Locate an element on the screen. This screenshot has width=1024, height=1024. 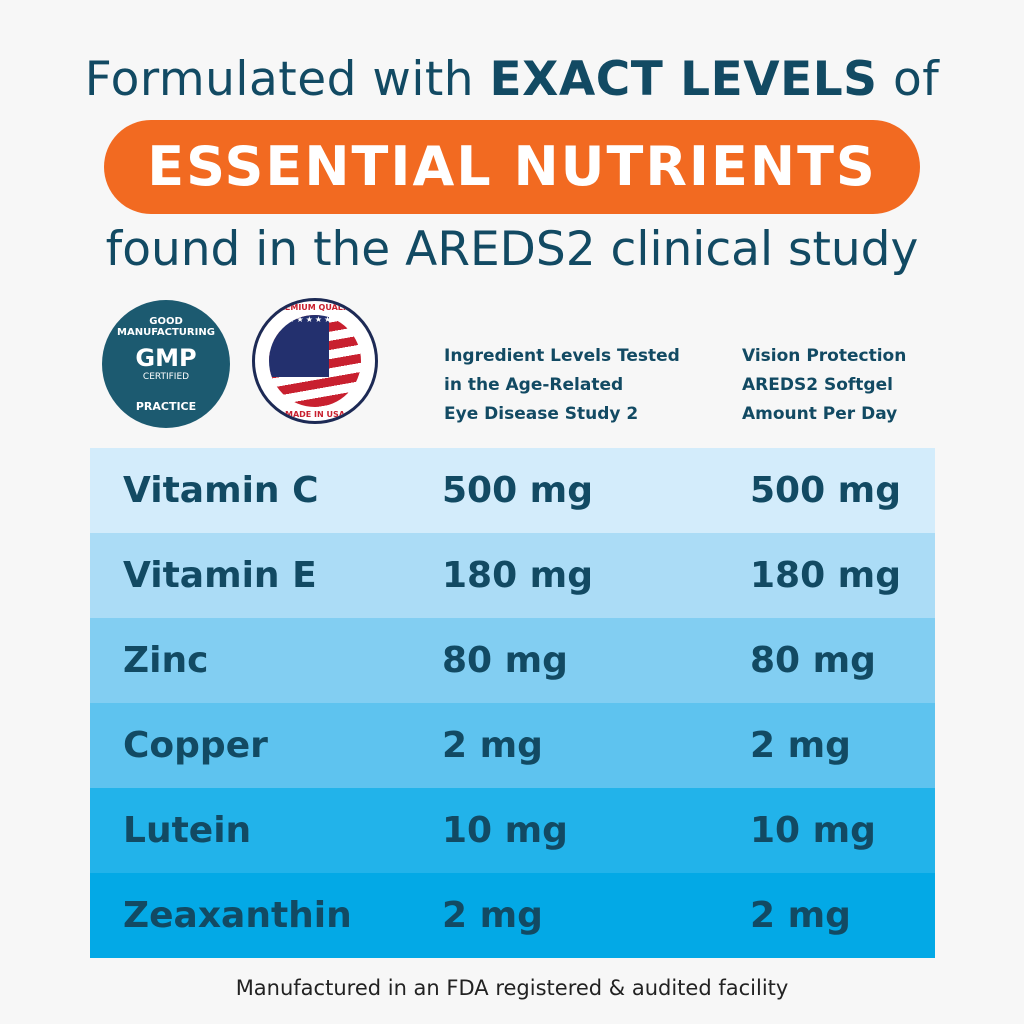
headline-suffix: of is located at coordinates (908, 79).